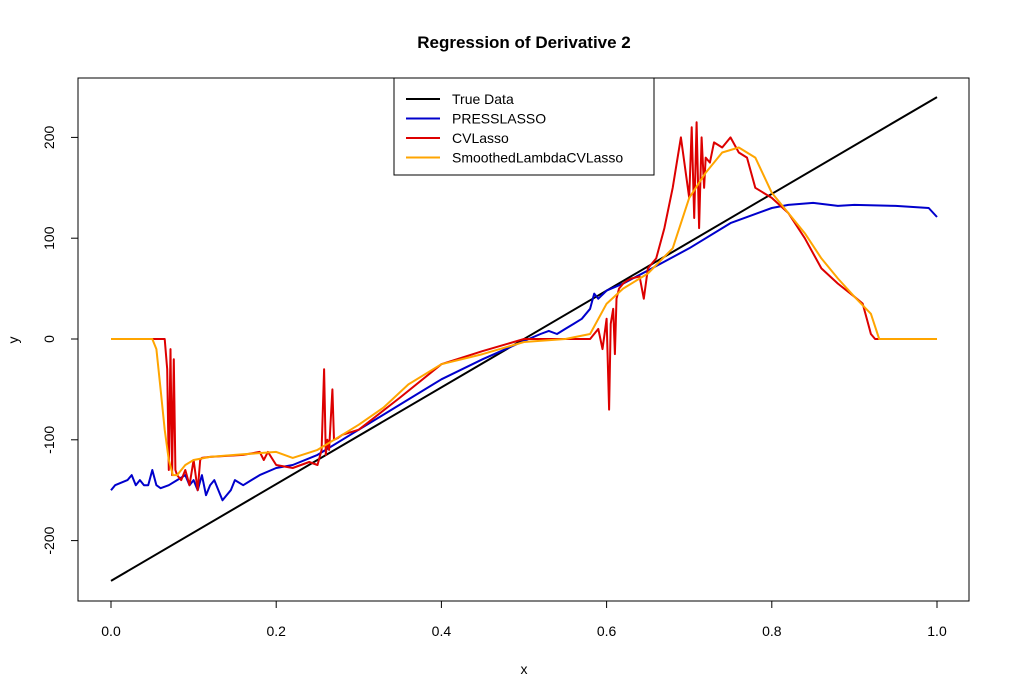 Image resolution: width=1010 pixels, height=699 pixels. I want to click on y-tick-label: 0, so click(49, 339).